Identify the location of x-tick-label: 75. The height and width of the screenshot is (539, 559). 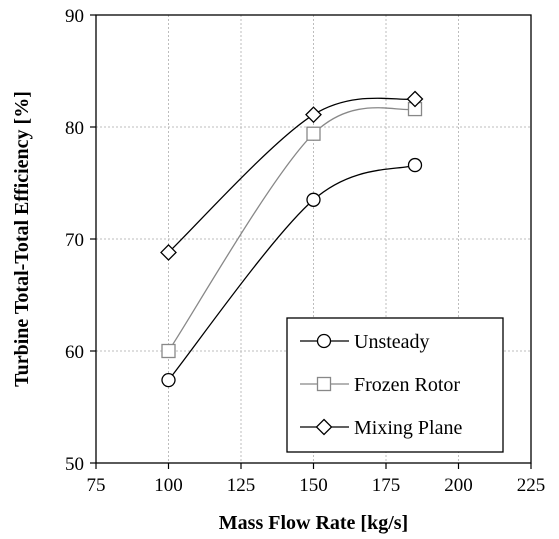
(96, 485).